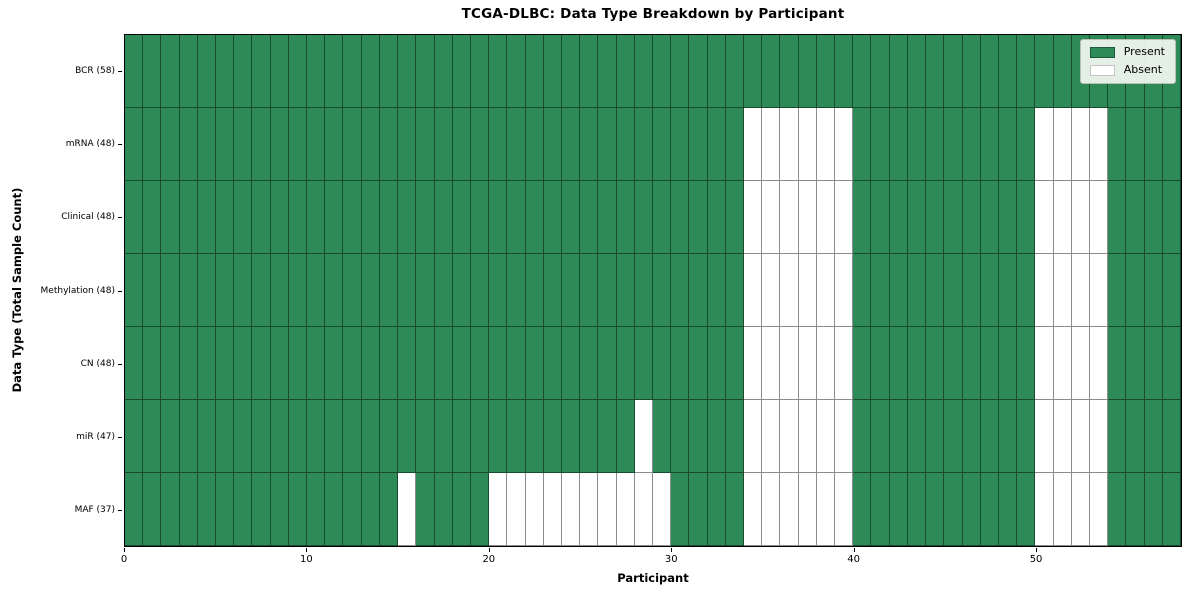 The height and width of the screenshot is (600, 1200). Describe the element at coordinates (671, 559) in the screenshot. I see `x-tick-label: 30` at that location.